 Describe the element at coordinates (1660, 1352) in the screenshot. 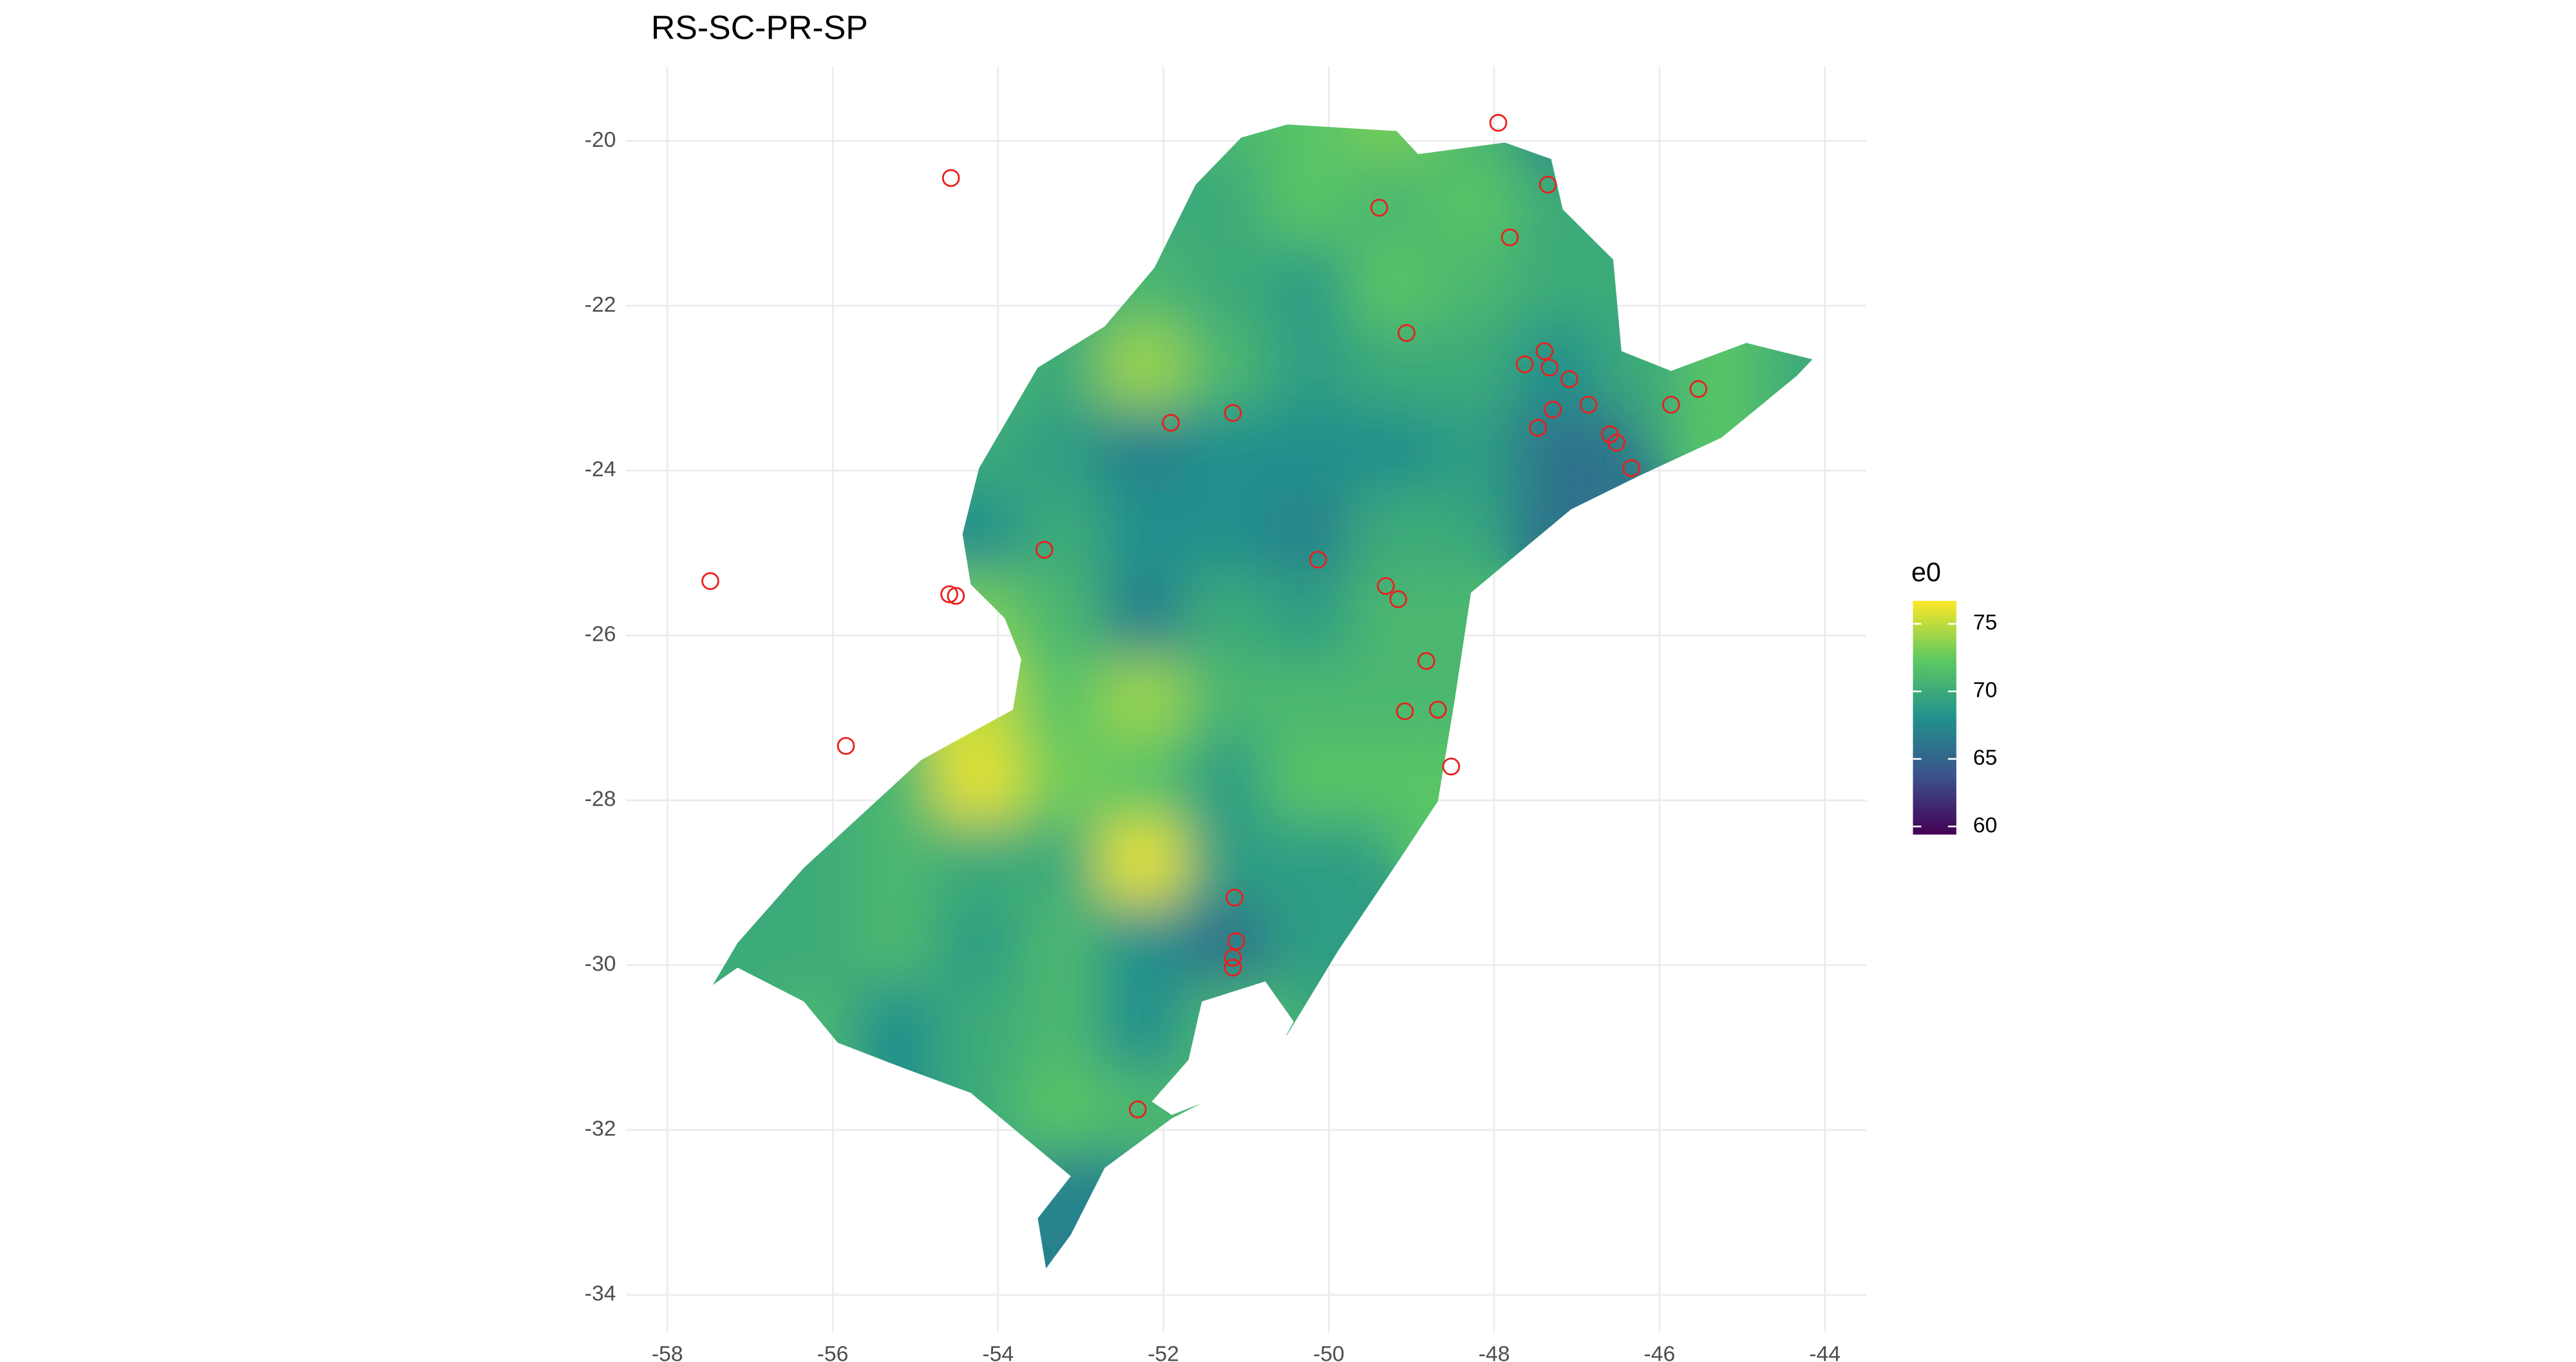

I see `x-tick-label: -46` at that location.